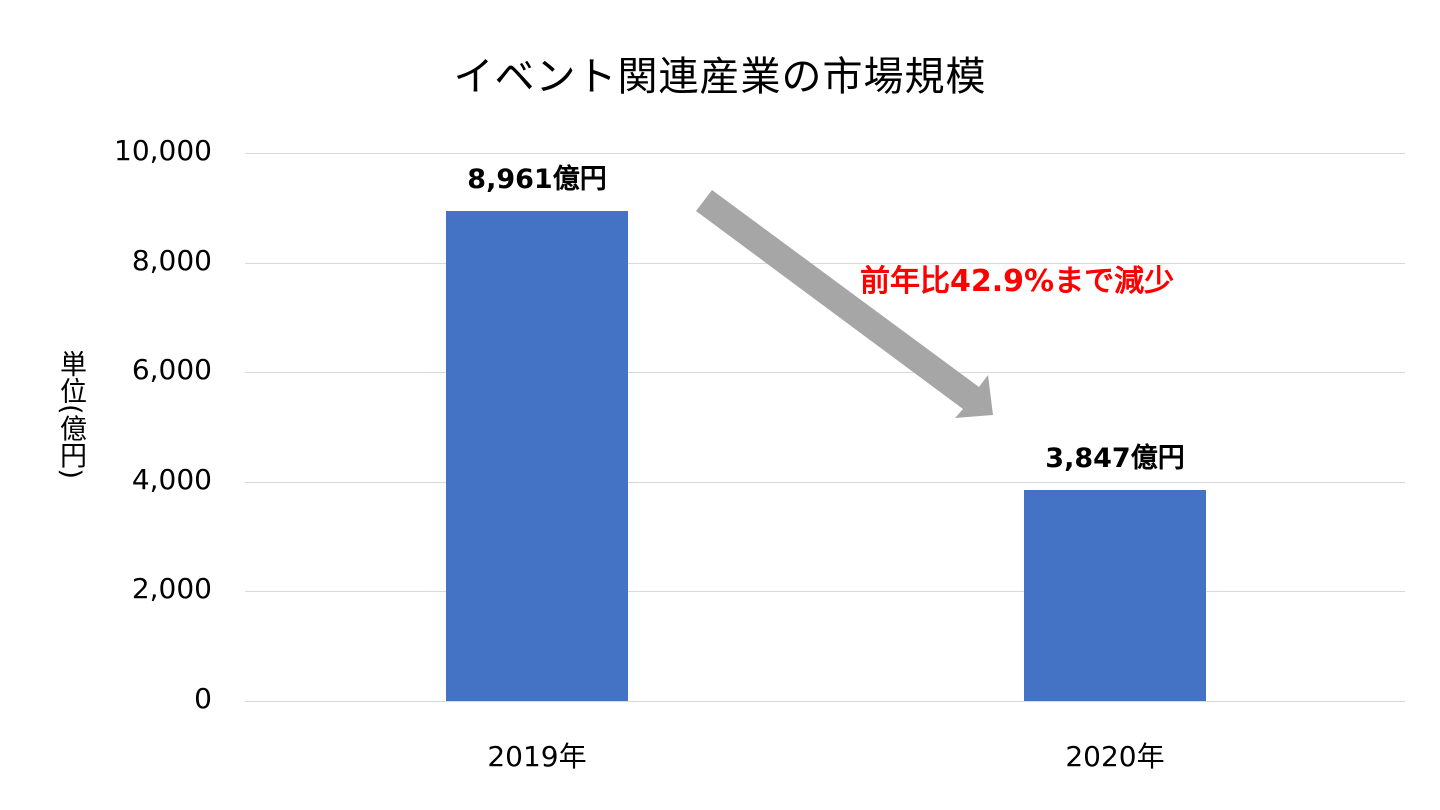 The height and width of the screenshot is (810, 1440). Describe the element at coordinates (171, 479) in the screenshot. I see `ytick-label: 4,000` at that location.